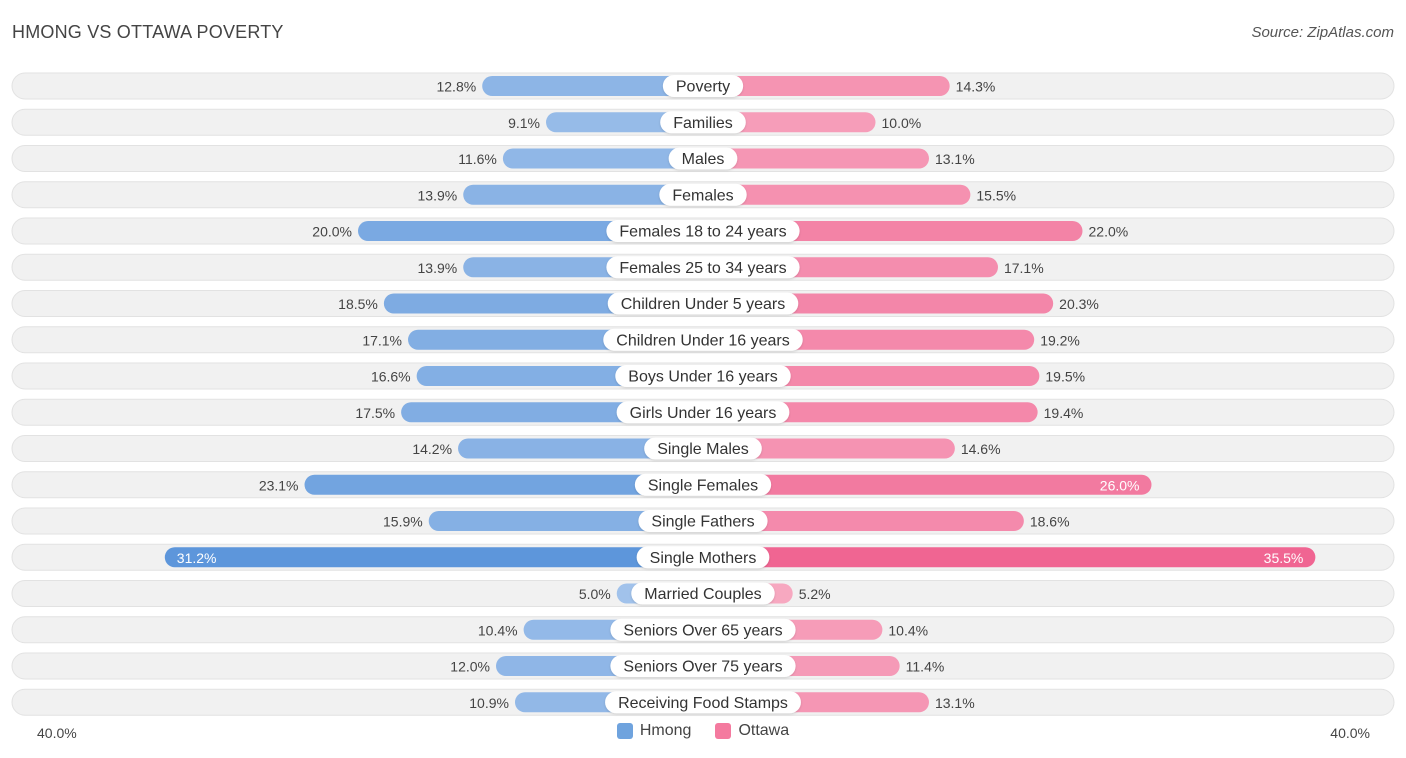 This screenshot has width=1406, height=758. I want to click on value-label-hmong: 13.9%, so click(438, 195).